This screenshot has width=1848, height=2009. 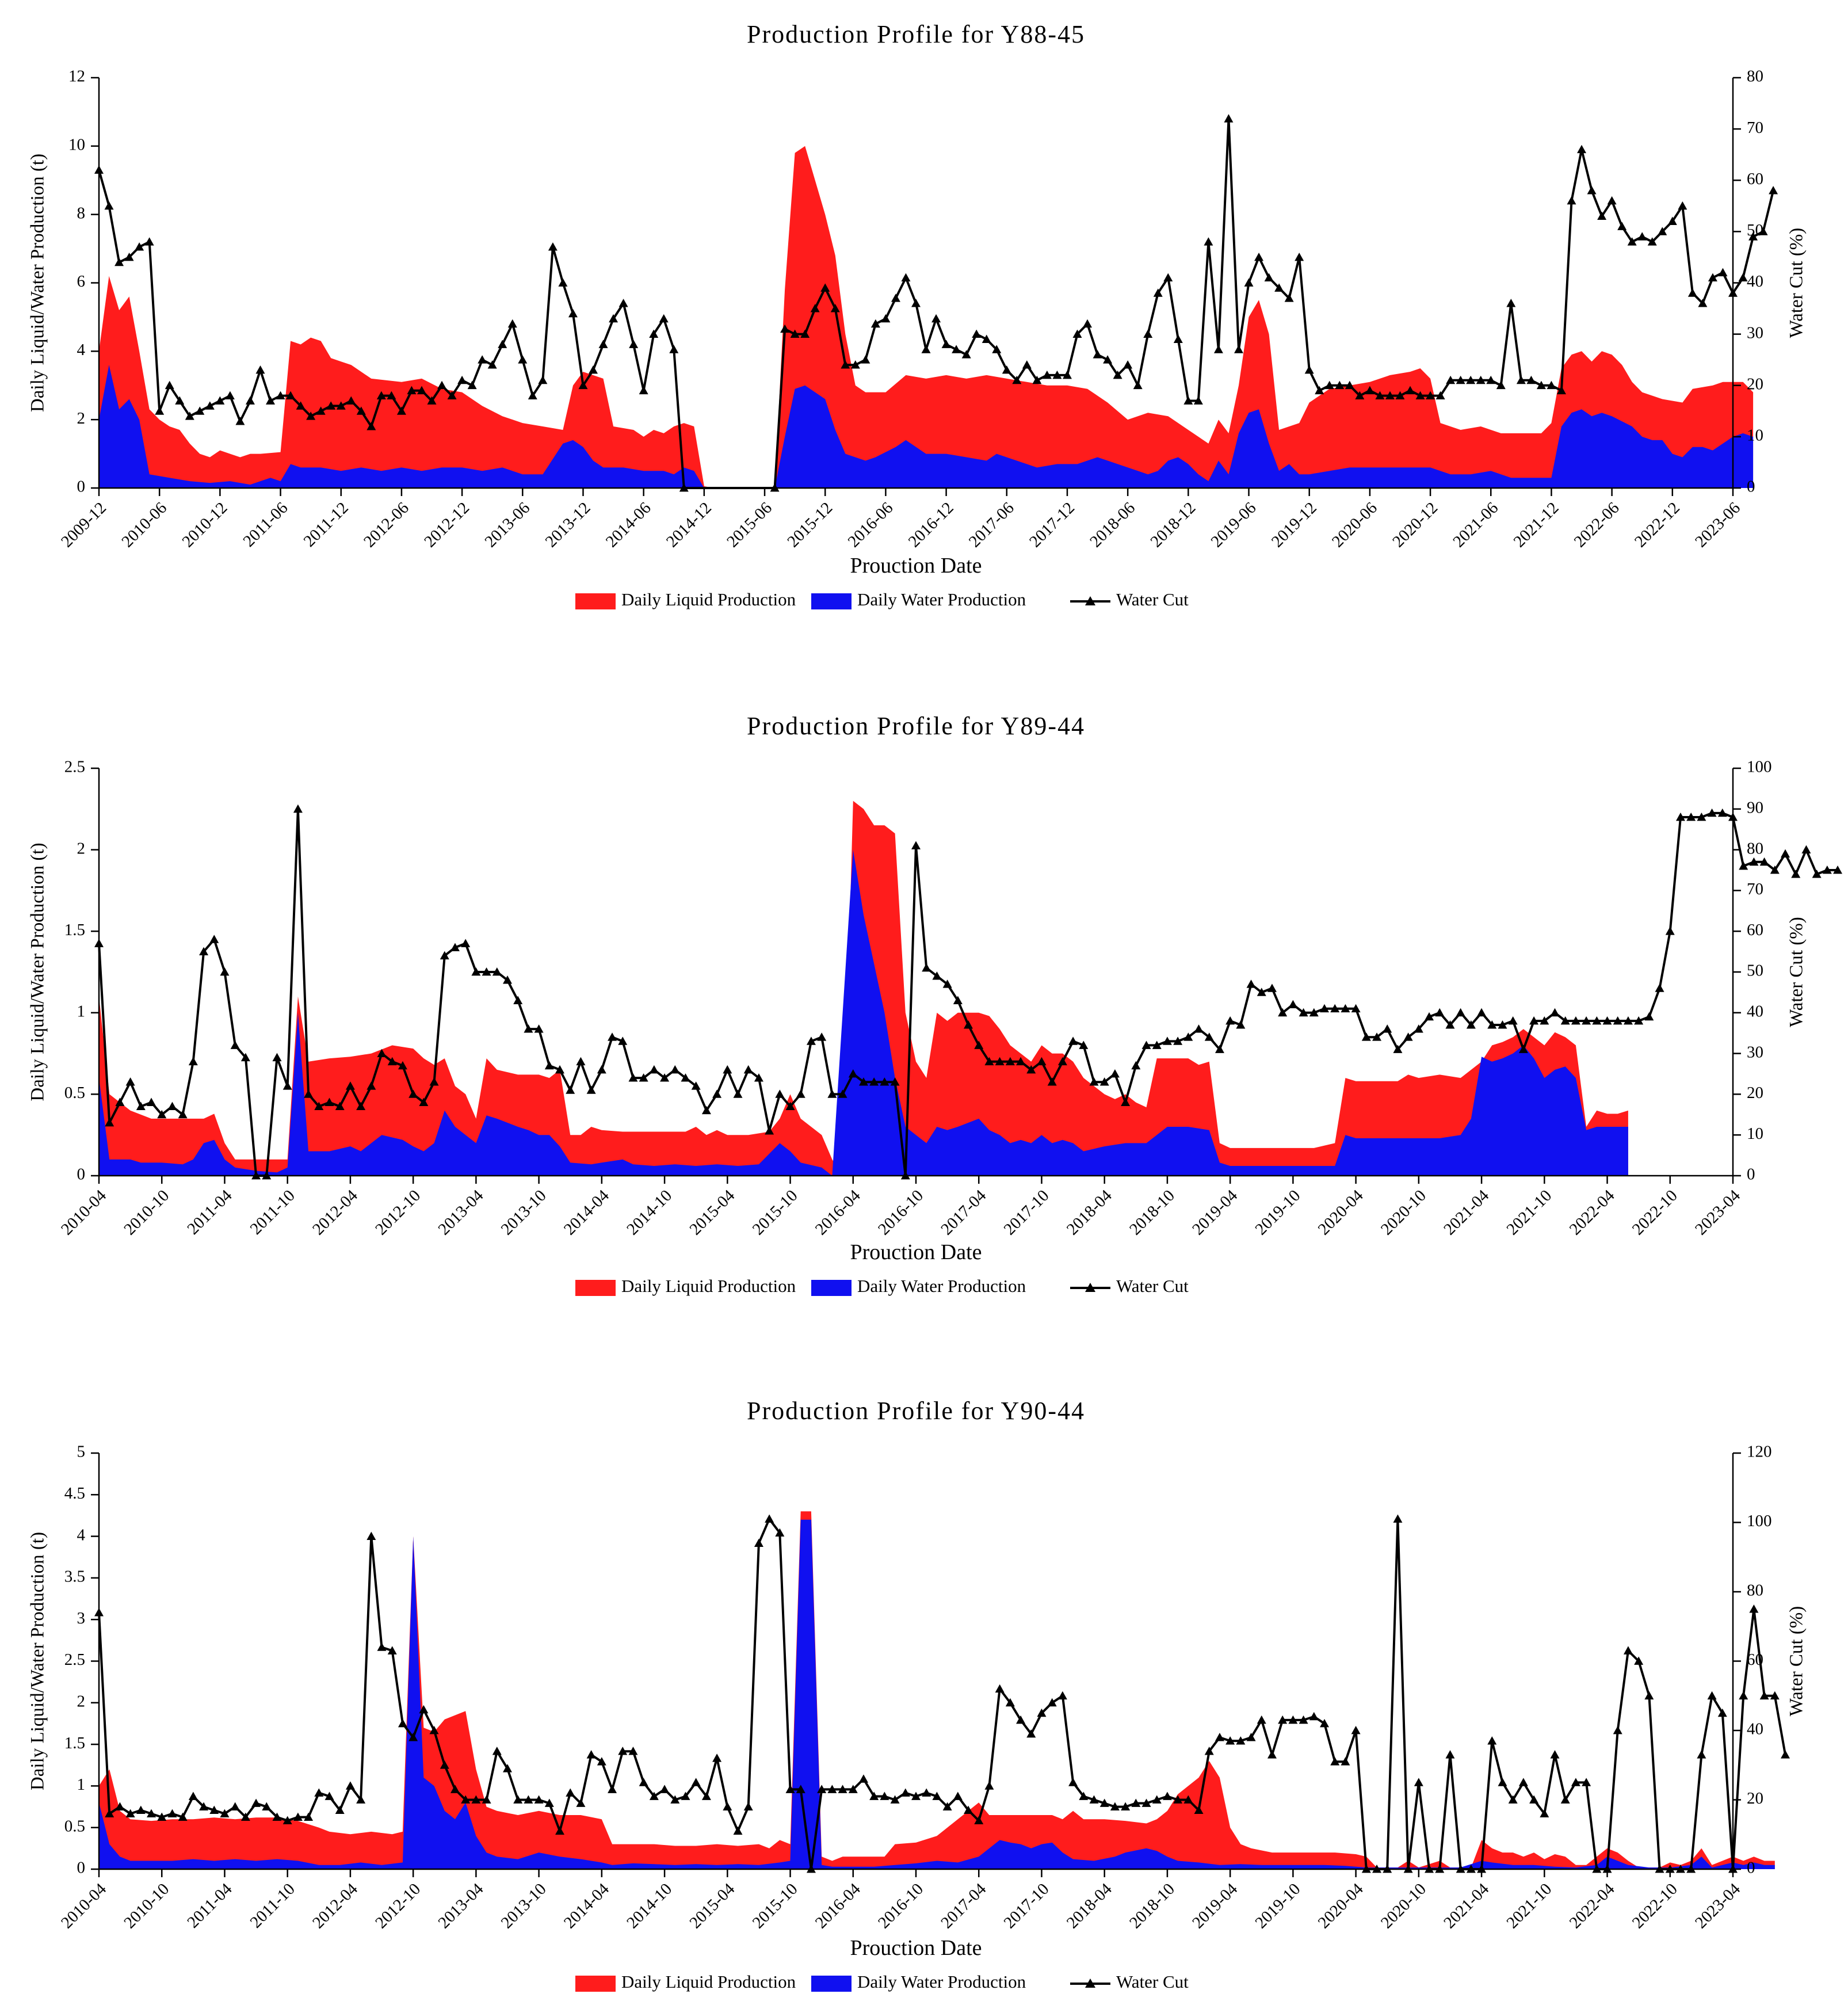 I want to click on x-tick-label: 2013-12, so click(x=568, y=525).